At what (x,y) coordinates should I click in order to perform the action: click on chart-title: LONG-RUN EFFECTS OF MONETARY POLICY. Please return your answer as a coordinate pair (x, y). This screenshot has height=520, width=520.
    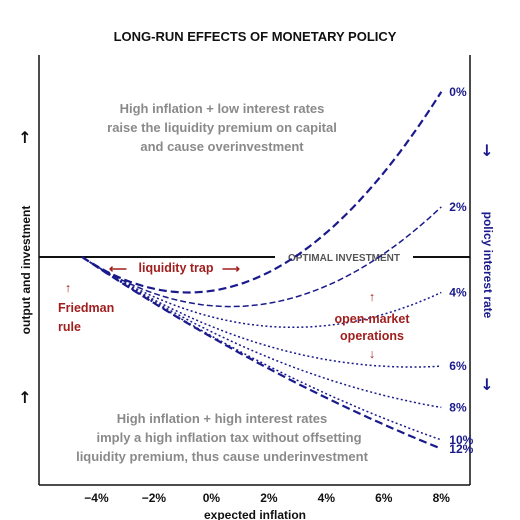
    Looking at the image, I should click on (255, 36).